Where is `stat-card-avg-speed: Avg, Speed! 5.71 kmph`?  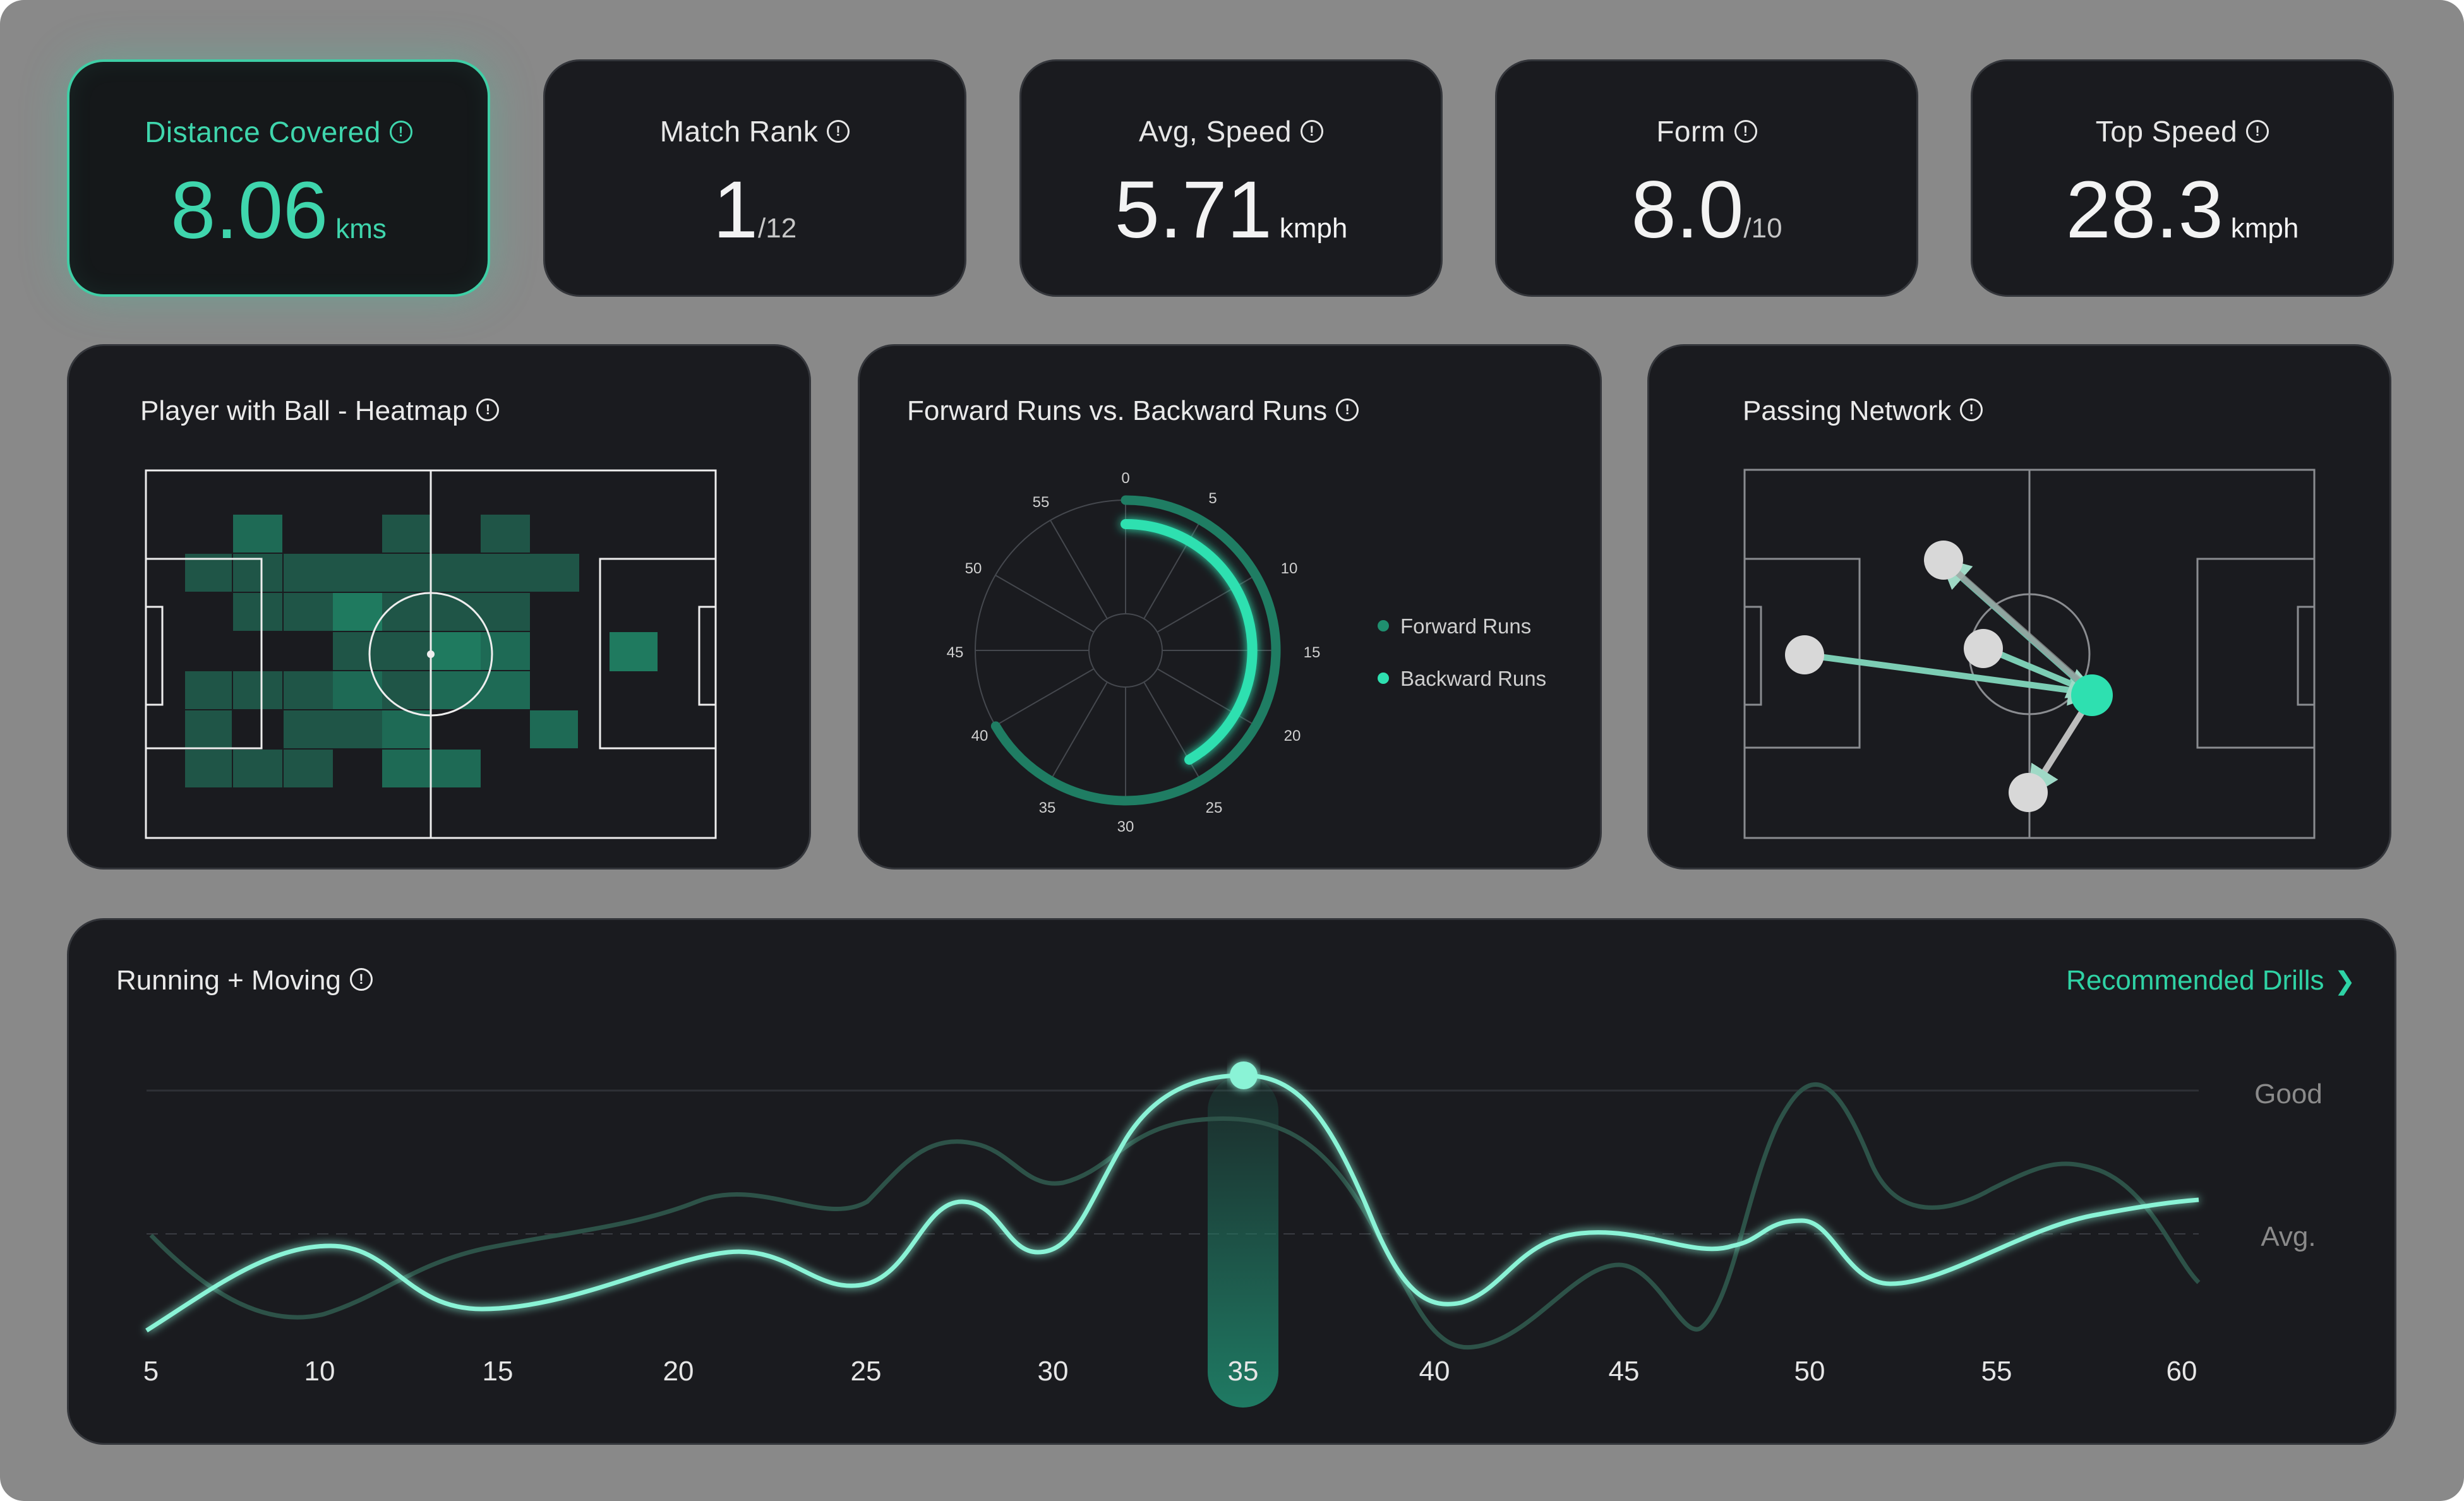
stat-card-avg-speed: Avg, Speed! 5.71 kmph is located at coordinates (1231, 178).